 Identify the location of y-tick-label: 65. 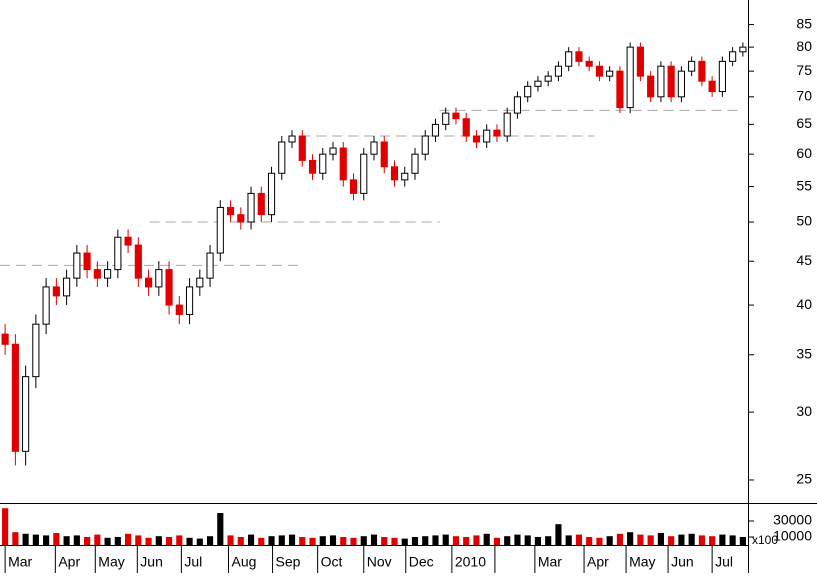
(804, 123).